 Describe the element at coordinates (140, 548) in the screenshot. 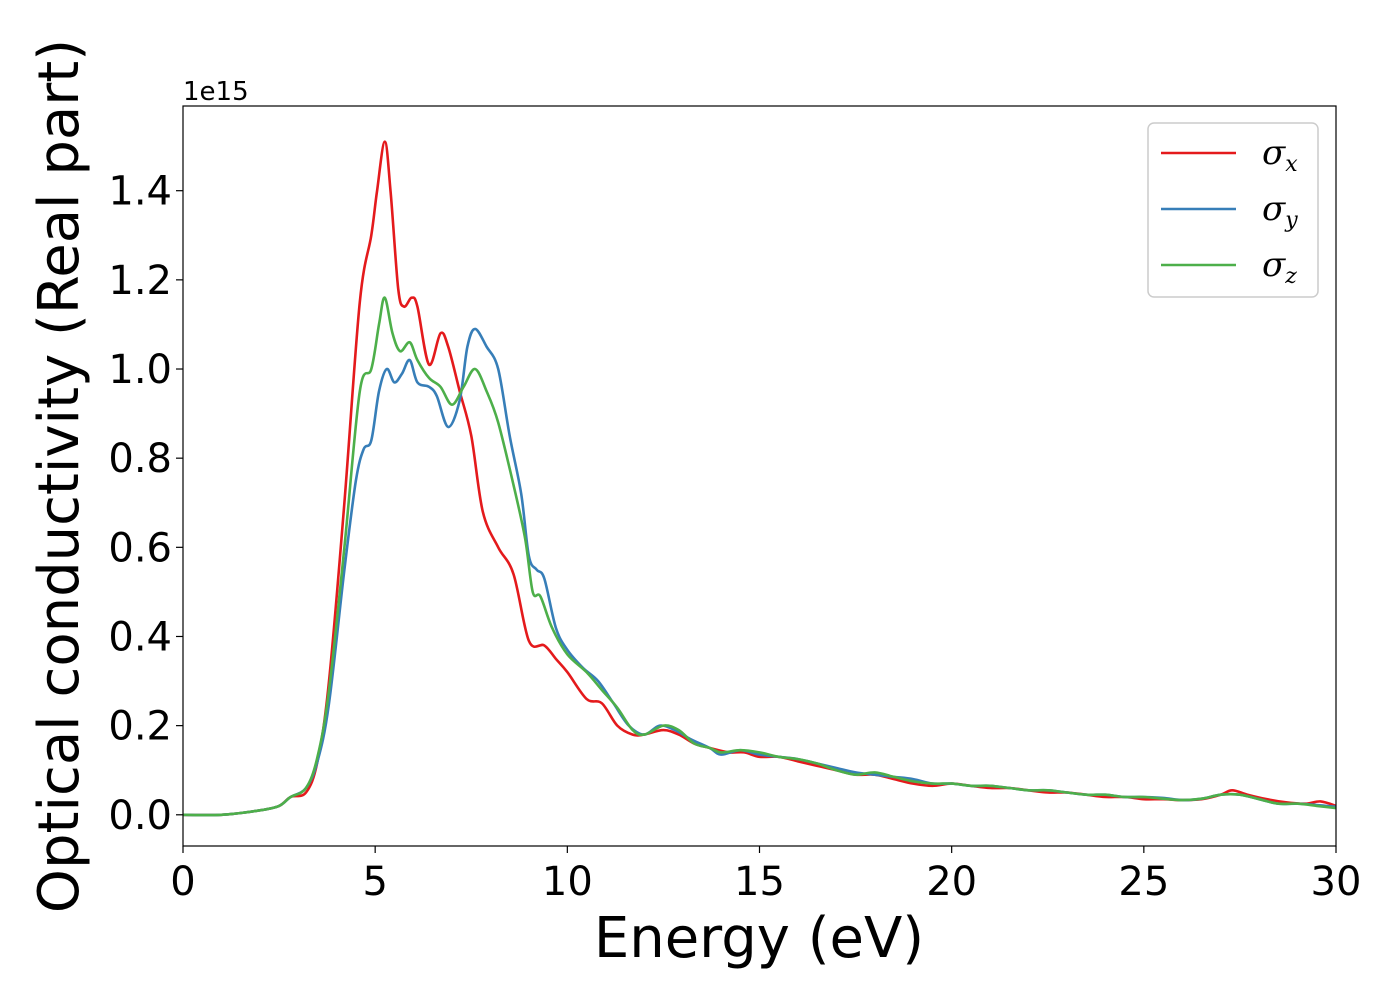

I see `y-tick-label: 0.6` at that location.